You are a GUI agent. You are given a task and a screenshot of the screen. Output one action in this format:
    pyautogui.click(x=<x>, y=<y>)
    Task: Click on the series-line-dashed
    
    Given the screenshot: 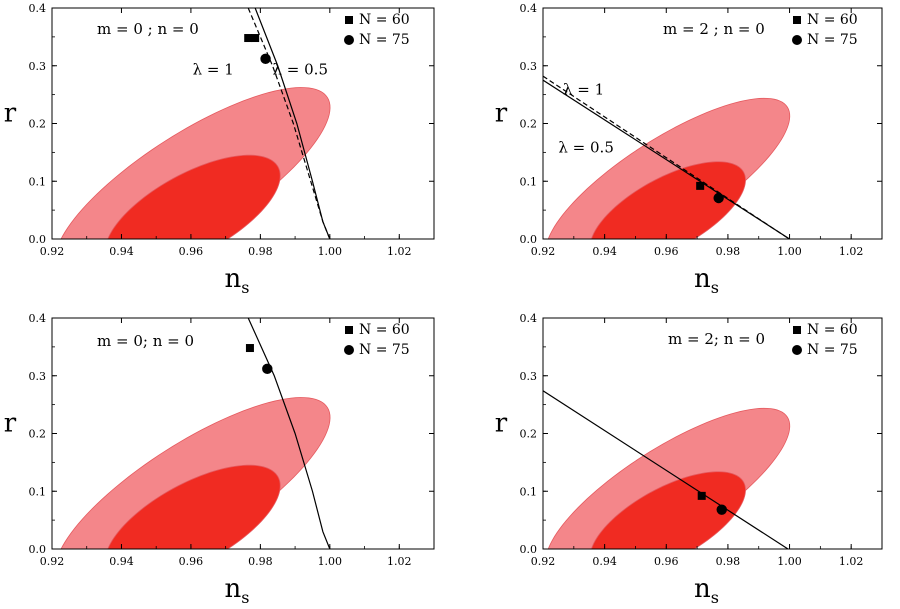 What is the action you would take?
    pyautogui.click(x=666, y=157)
    